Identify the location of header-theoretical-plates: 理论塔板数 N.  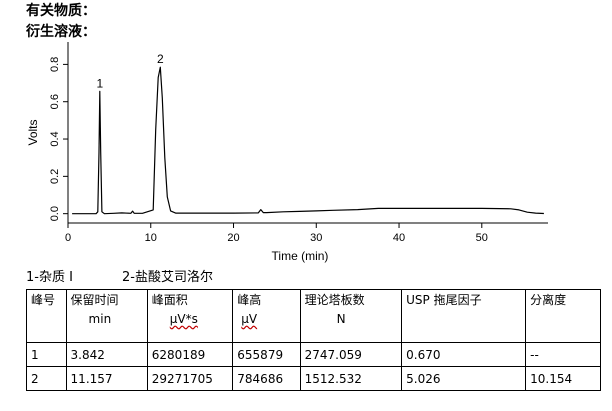
(351, 316).